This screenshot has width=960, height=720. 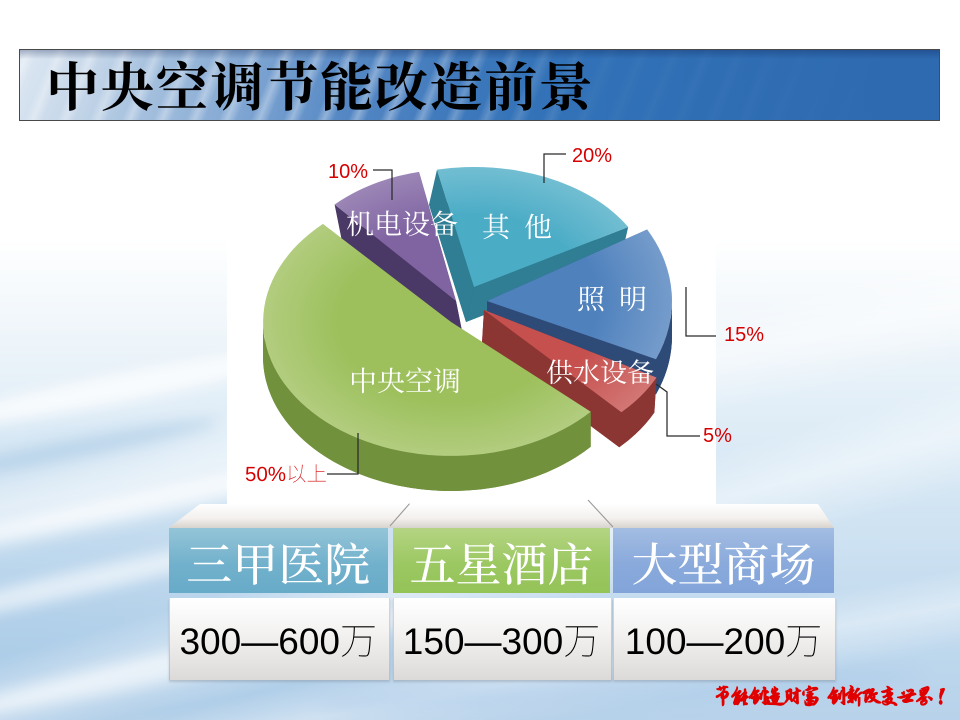 I want to click on svg-text: 10%, so click(x=348, y=172).